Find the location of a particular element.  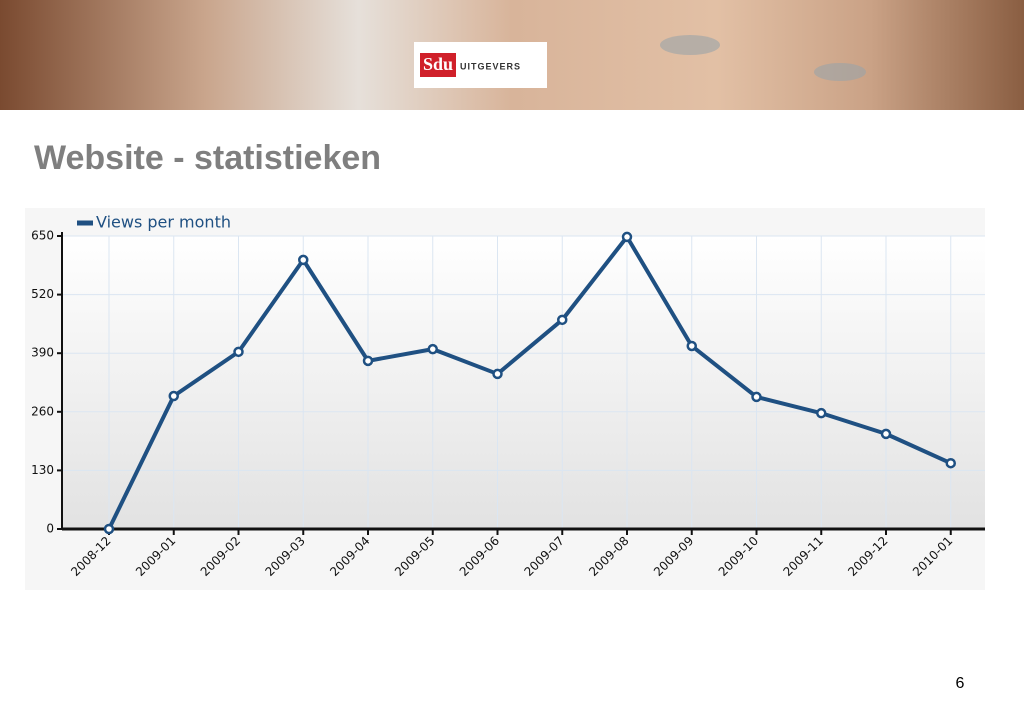

logo-brand: Sdu is located at coordinates (438, 64).